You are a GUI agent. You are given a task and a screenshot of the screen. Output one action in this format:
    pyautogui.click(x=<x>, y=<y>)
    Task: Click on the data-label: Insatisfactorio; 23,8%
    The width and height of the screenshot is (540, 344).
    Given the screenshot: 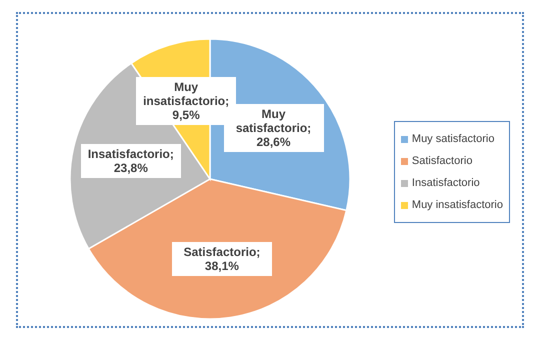 What is the action you would take?
    pyautogui.click(x=130, y=161)
    